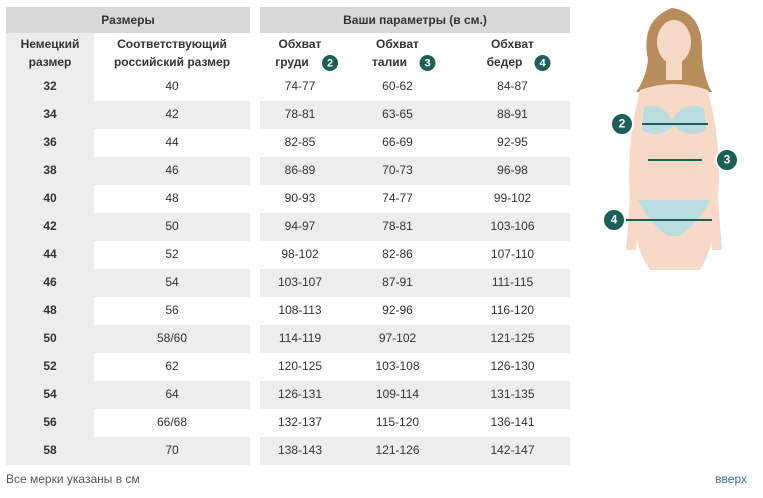 Image resolution: width=763 pixels, height=498 pixels. What do you see at coordinates (50, 142) in the screenshot?
I see `cell: 36` at bounding box center [50, 142].